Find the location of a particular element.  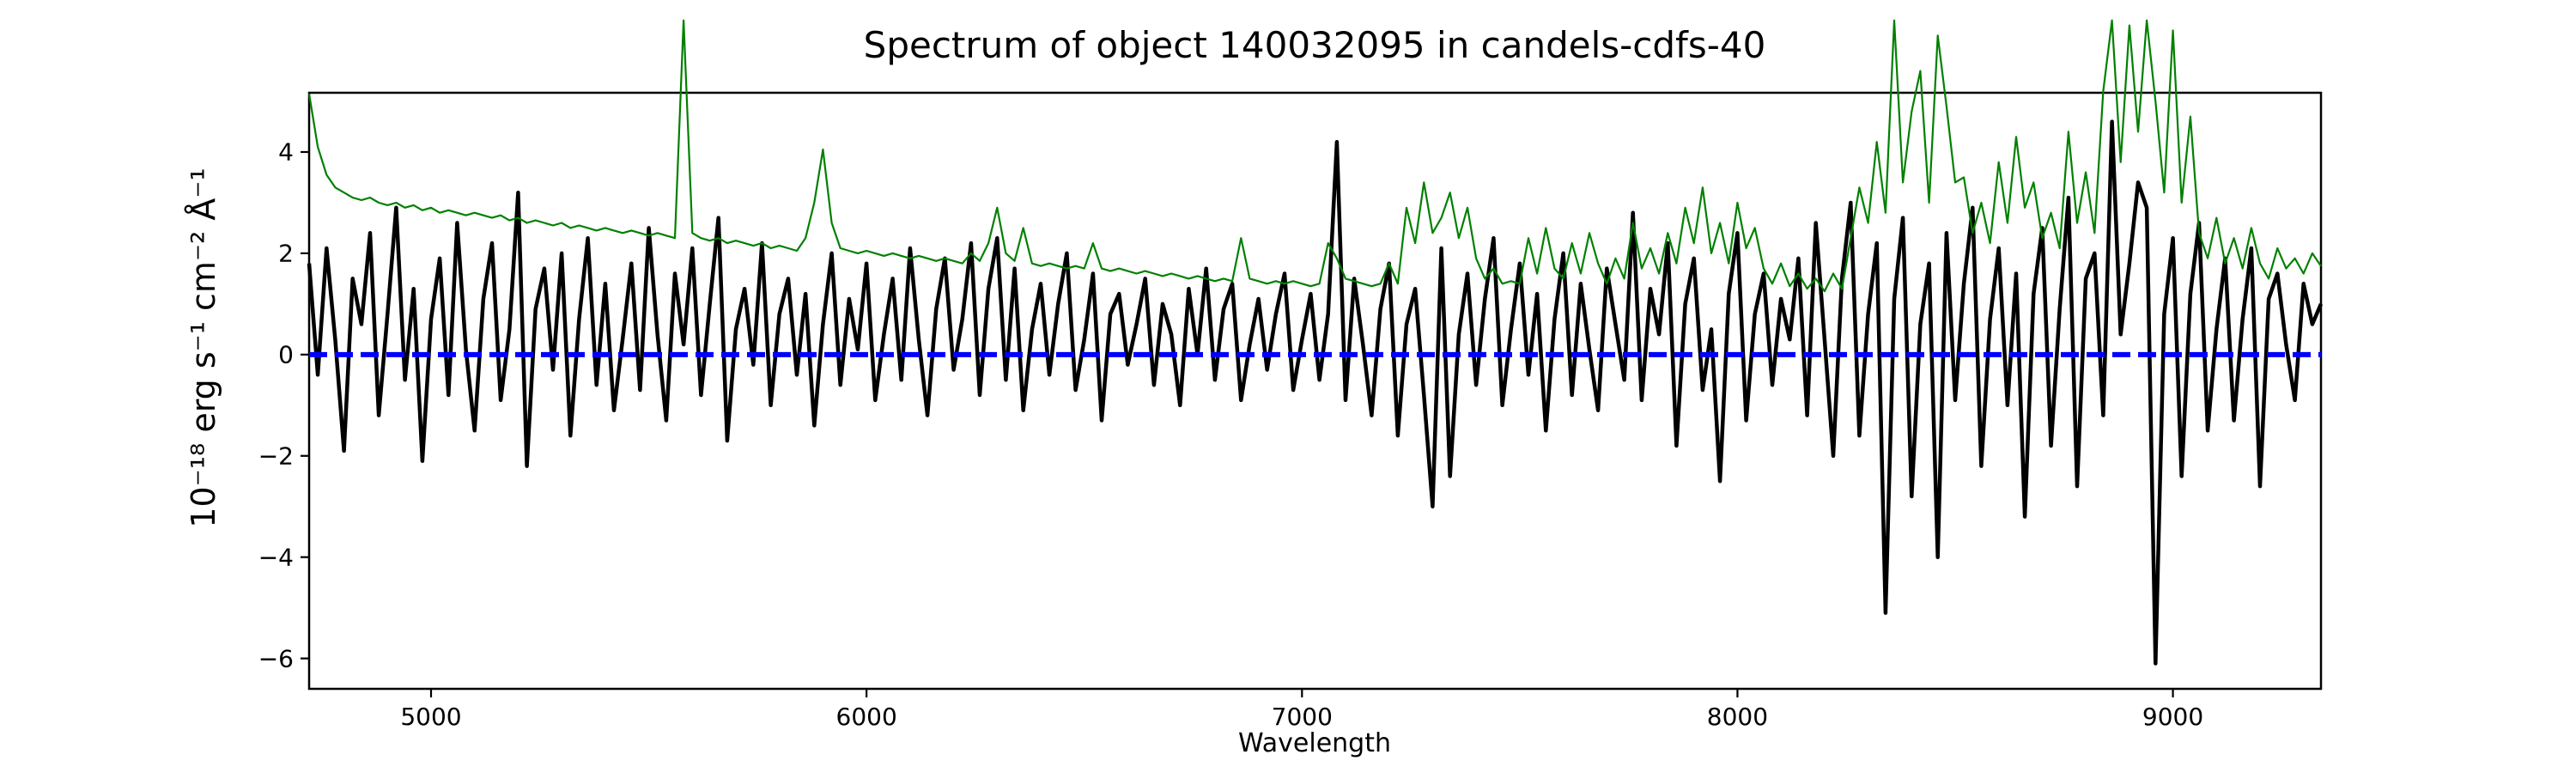

x-tick-label: 6000 is located at coordinates (866, 717).